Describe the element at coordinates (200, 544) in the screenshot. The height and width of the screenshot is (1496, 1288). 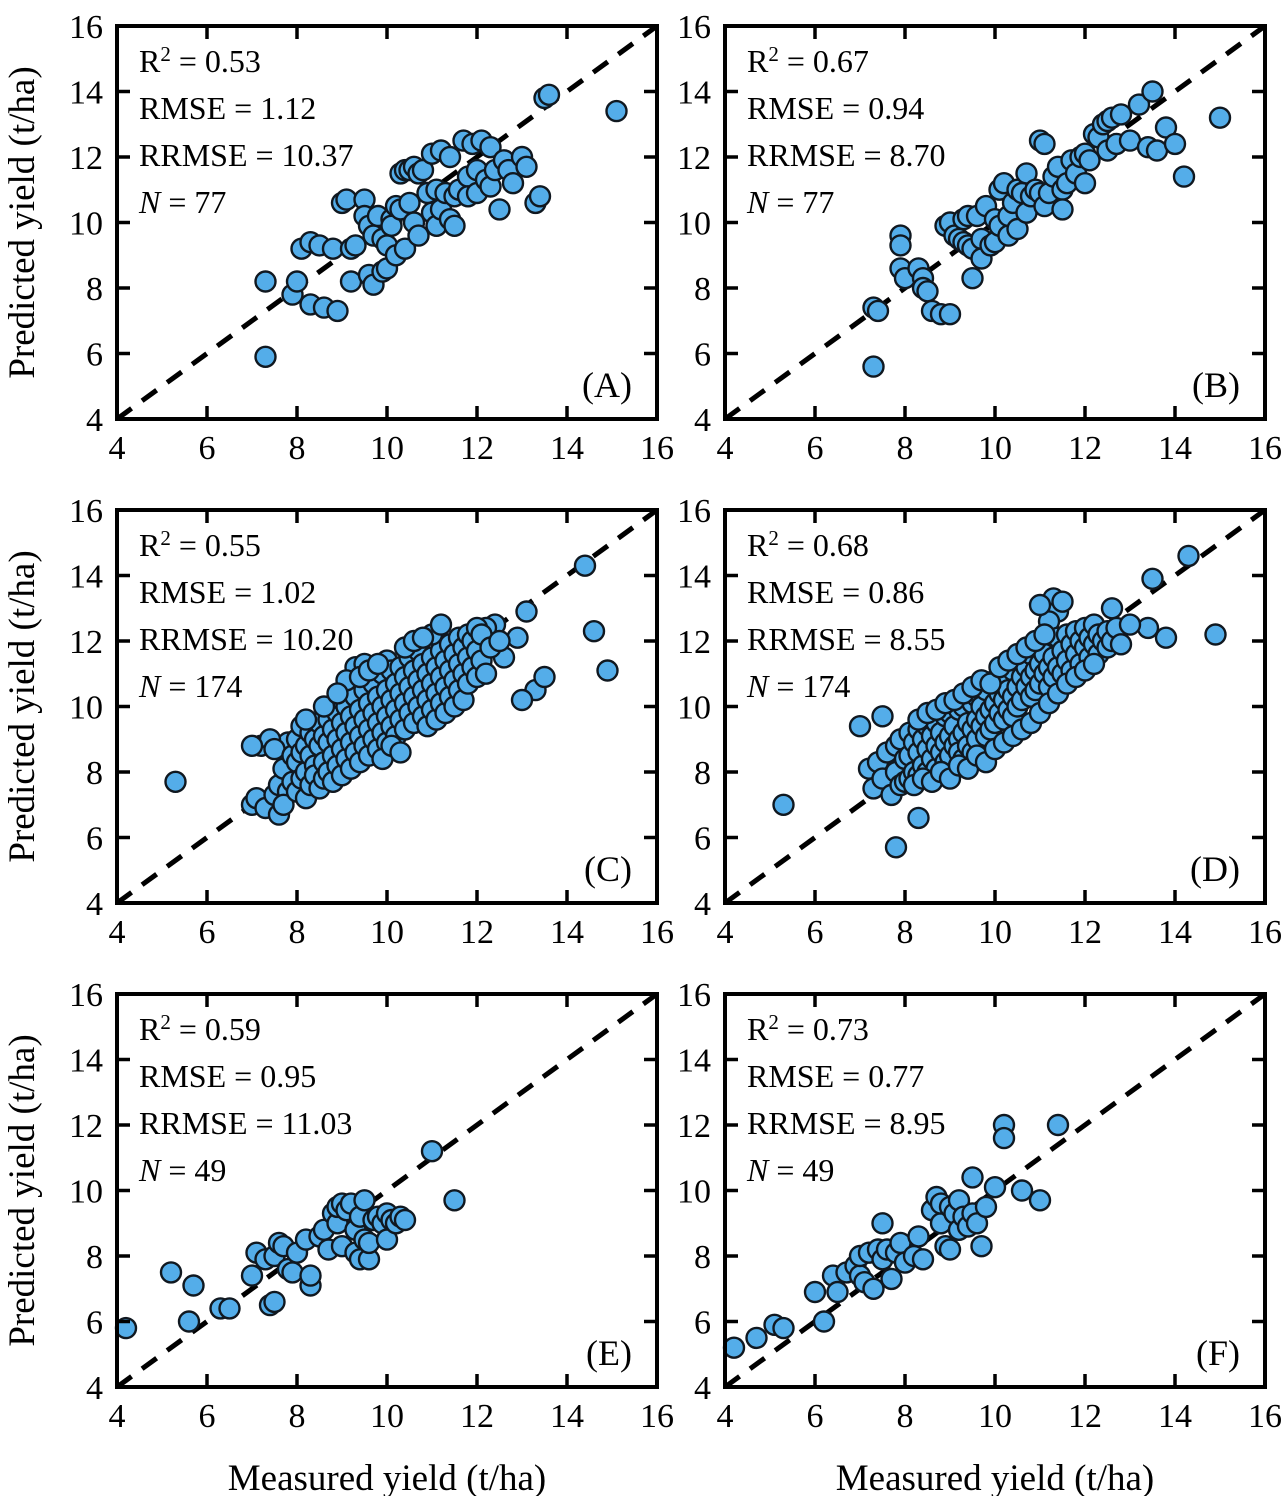
I see `stats-annotation: R2 = 0.55` at that location.